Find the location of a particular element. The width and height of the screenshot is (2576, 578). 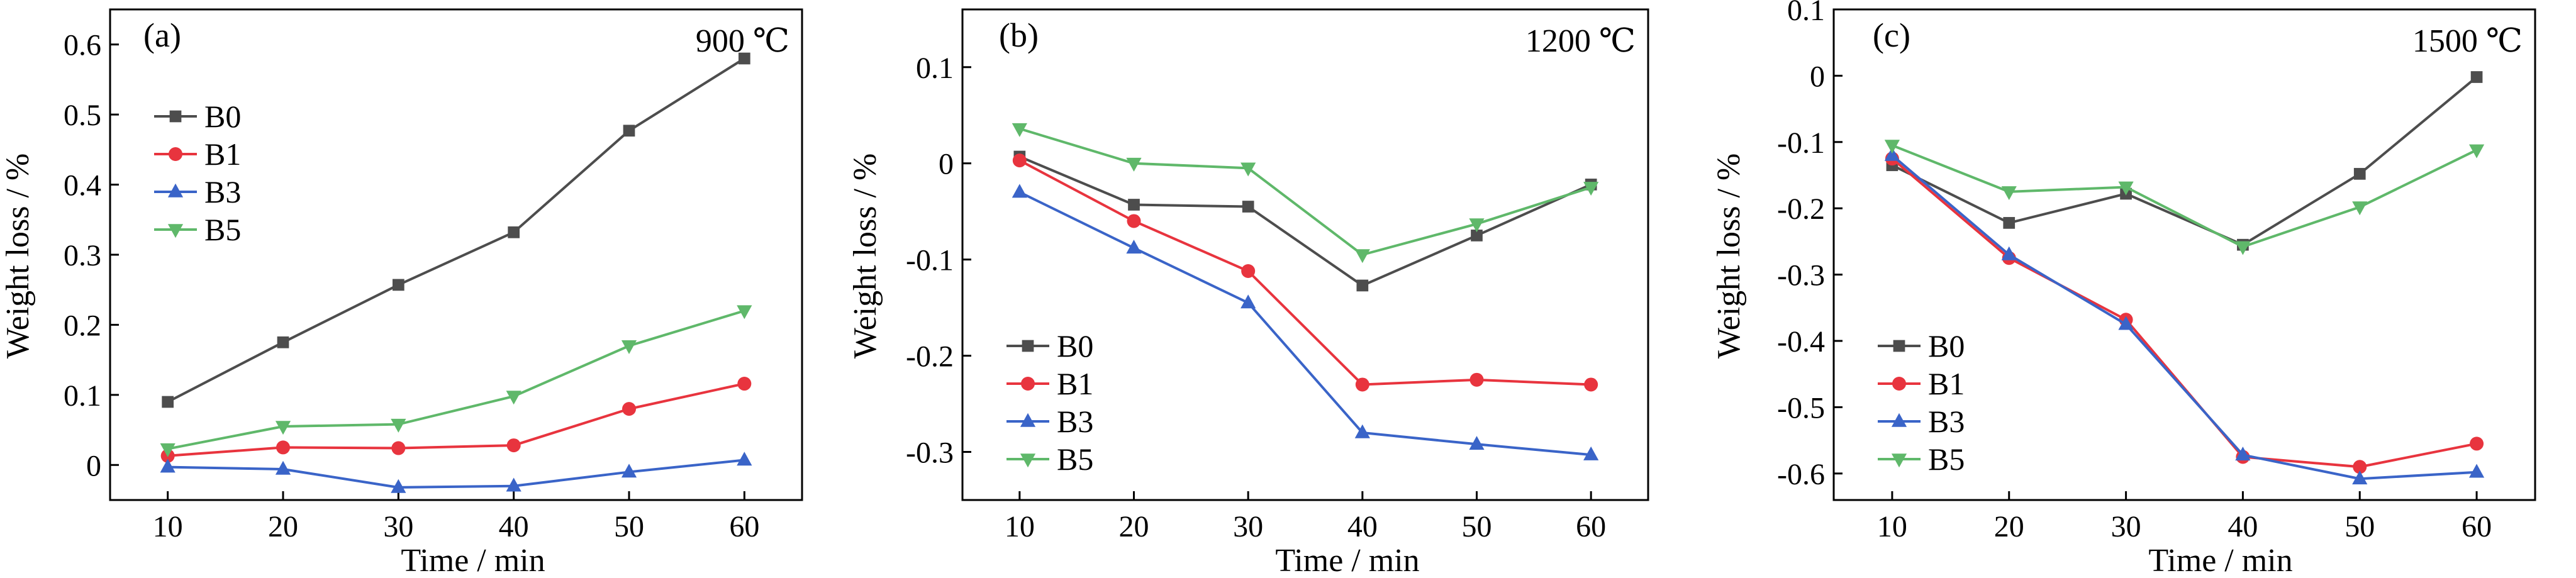

panel-a-ytick-label: 0.1 is located at coordinates (82, 396).